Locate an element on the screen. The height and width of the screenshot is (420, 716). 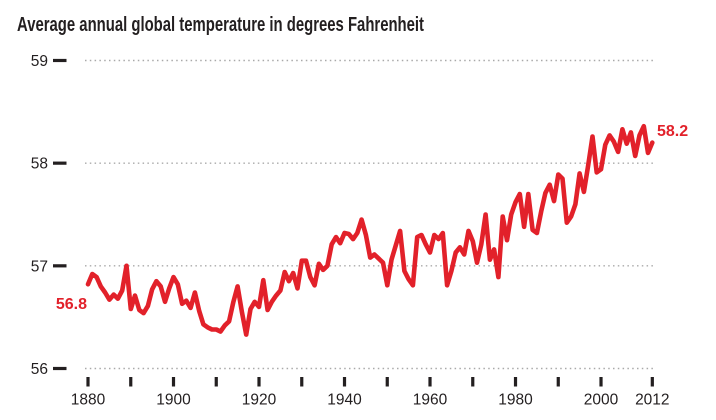
end-value-label: 58.2 is located at coordinates (672, 131).